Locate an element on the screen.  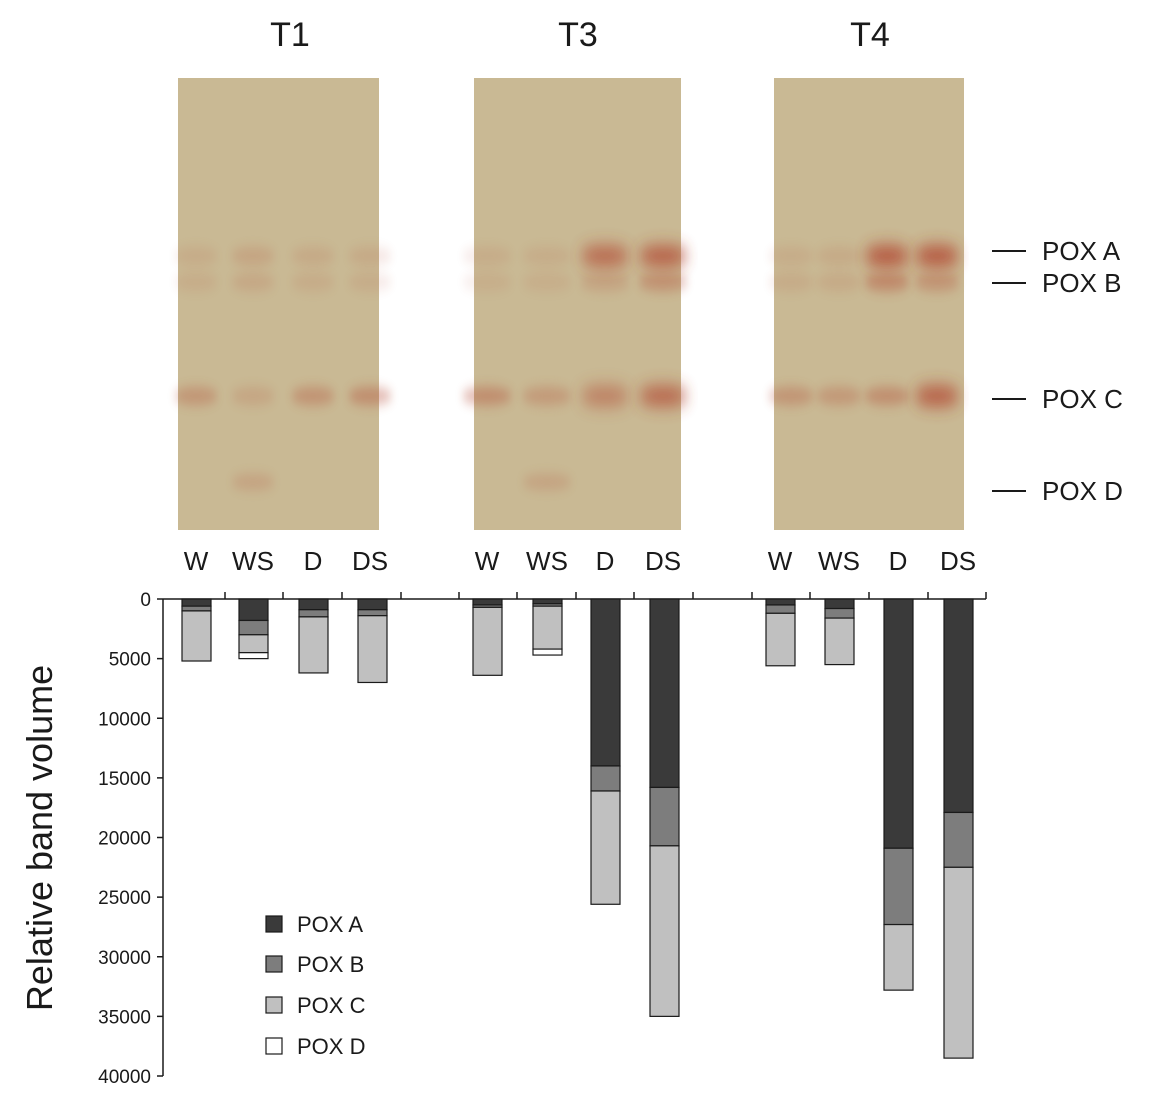
lane-label-t3-w: W is located at coordinates (487, 561).